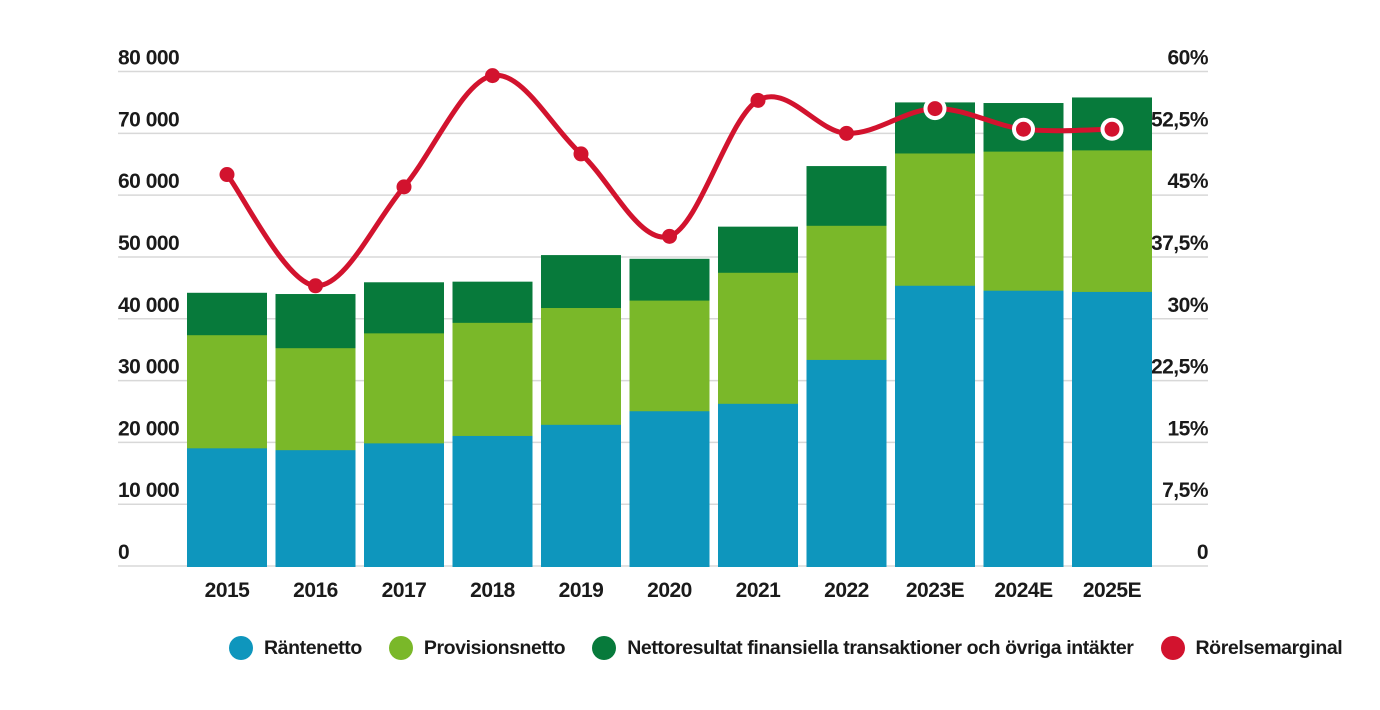  Describe the element at coordinates (581, 366) in the screenshot. I see `bar-segment-1-2019` at that location.